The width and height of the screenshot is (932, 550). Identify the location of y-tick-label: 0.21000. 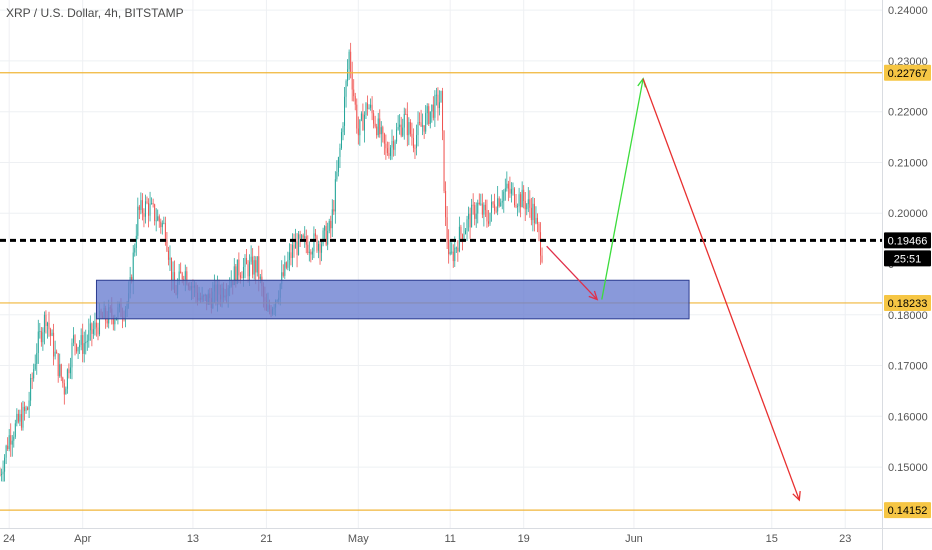
(908, 163).